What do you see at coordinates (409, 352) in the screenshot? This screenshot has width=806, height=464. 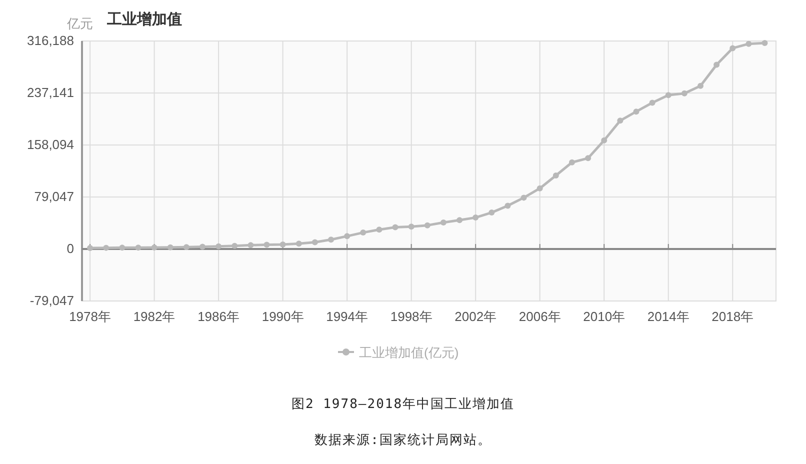 I see `legend-label: 工业增加值(亿元)` at bounding box center [409, 352].